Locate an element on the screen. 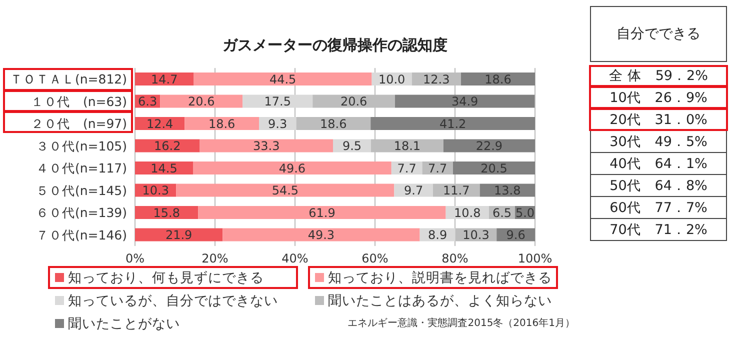 The image size is (730, 338). legend-label: 知っており、何も見ずにできる is located at coordinates (166, 277).